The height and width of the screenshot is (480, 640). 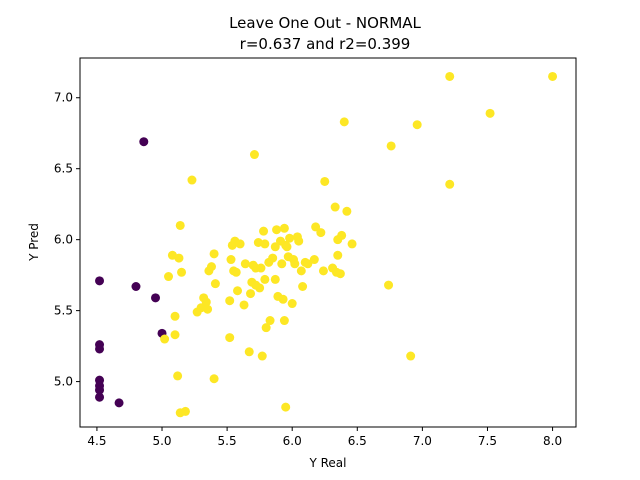 What do you see at coordinates (357, 441) in the screenshot?
I see `x-tick-label-4: 6.5` at bounding box center [357, 441].